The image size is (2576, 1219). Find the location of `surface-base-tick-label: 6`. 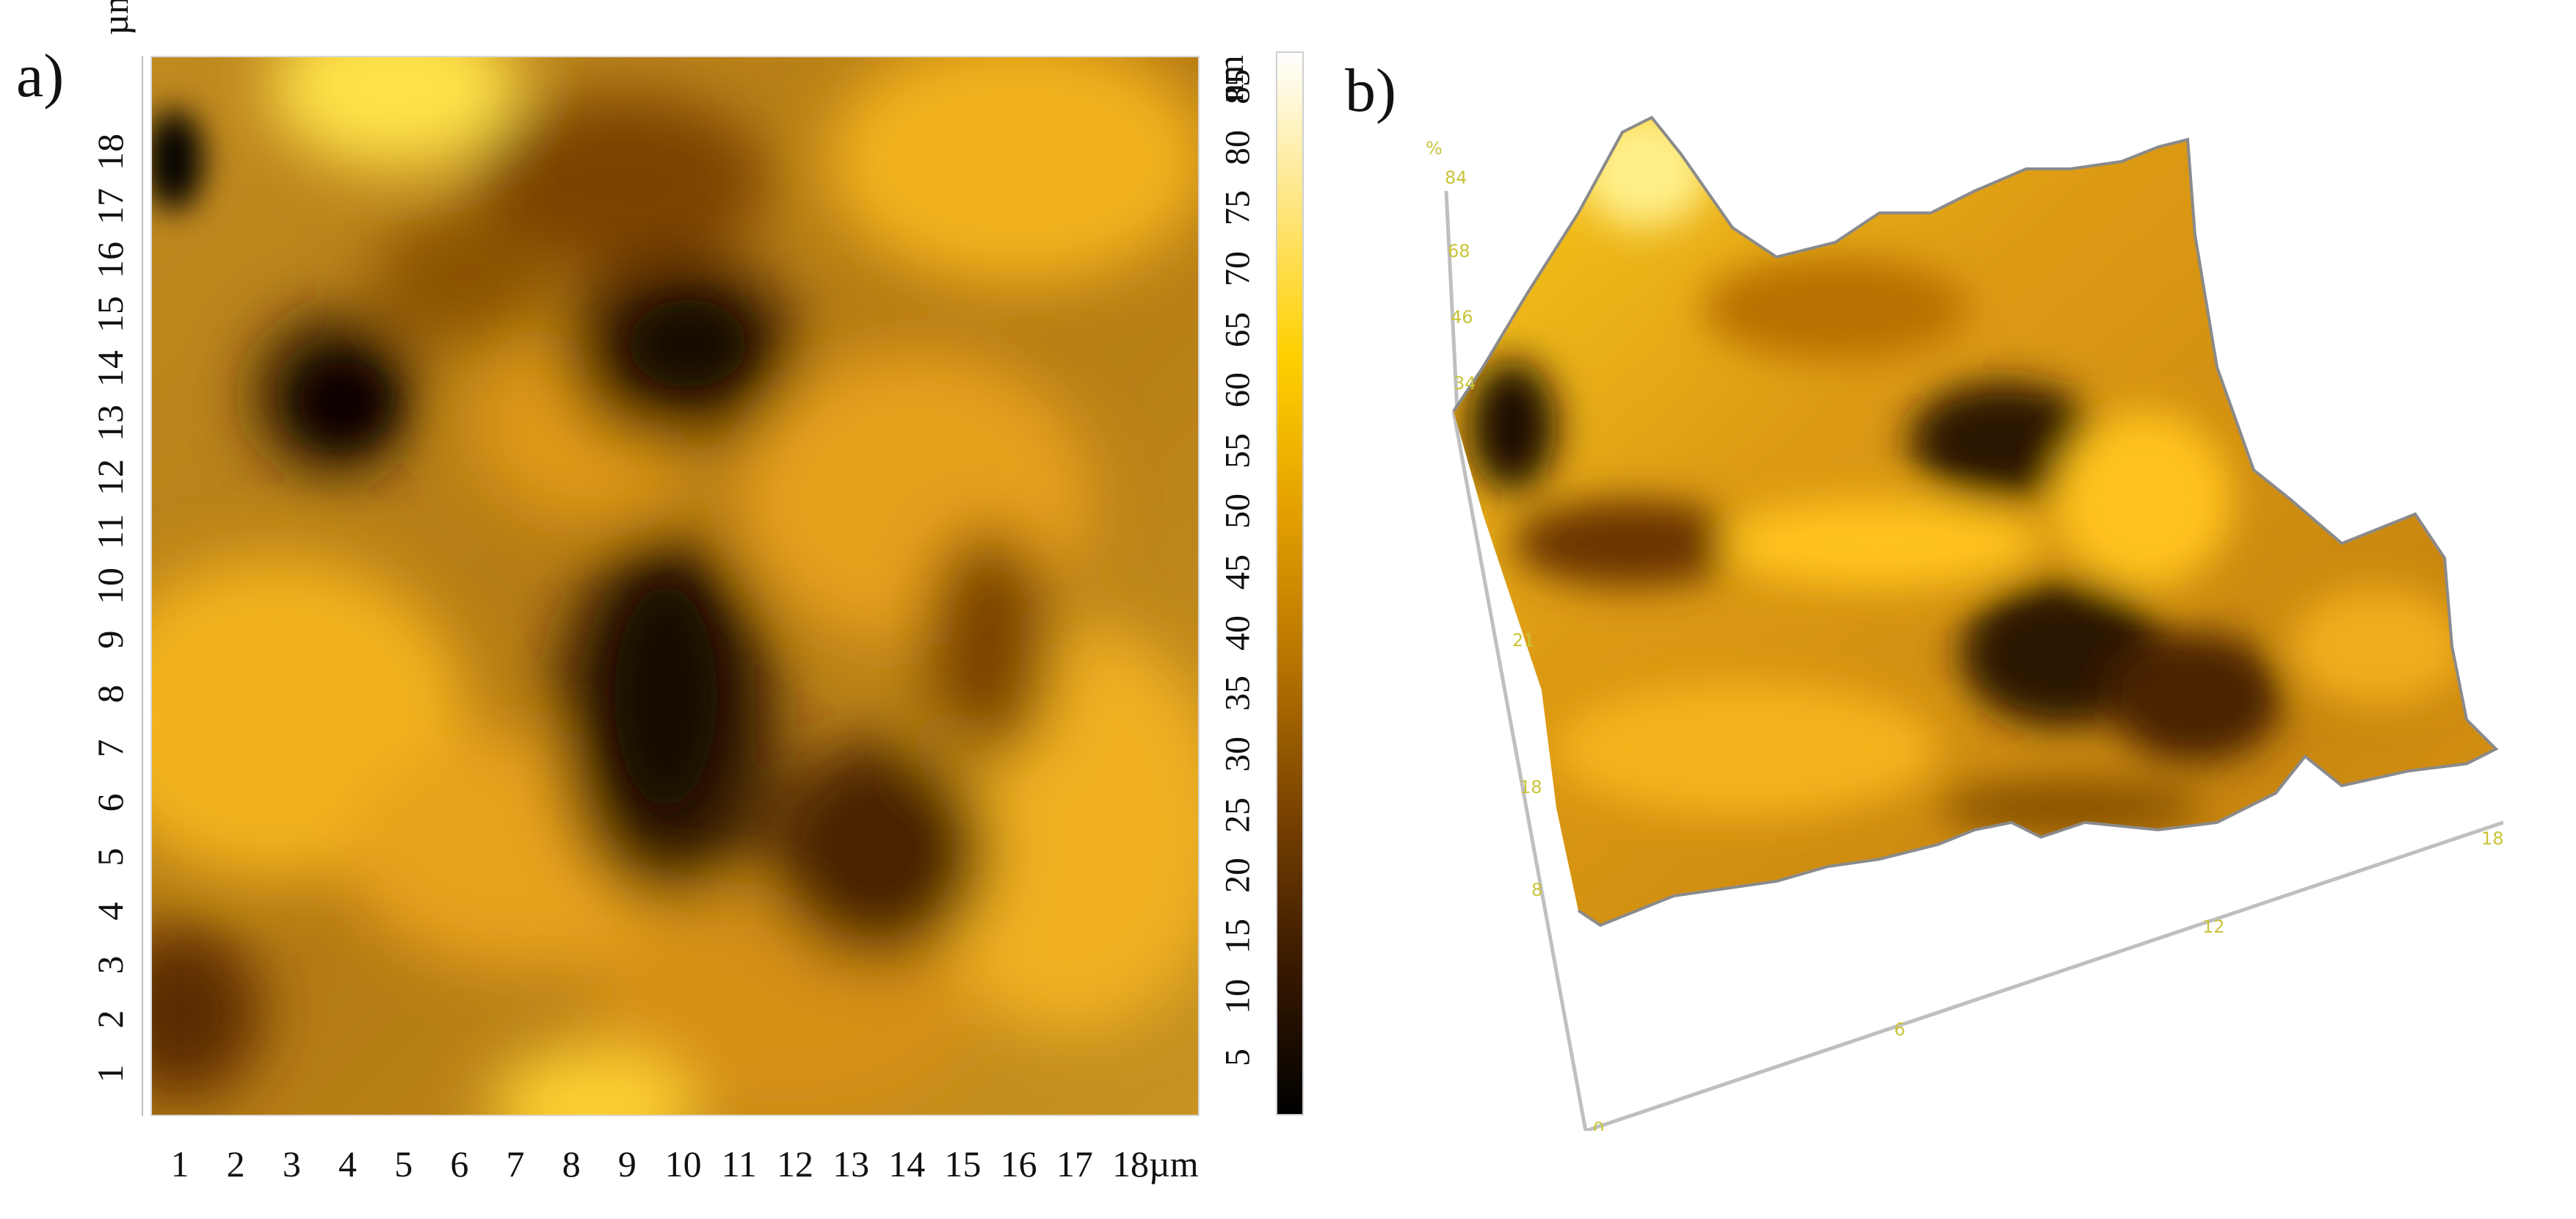

surface-base-tick-label: 6 is located at coordinates (1900, 1029).